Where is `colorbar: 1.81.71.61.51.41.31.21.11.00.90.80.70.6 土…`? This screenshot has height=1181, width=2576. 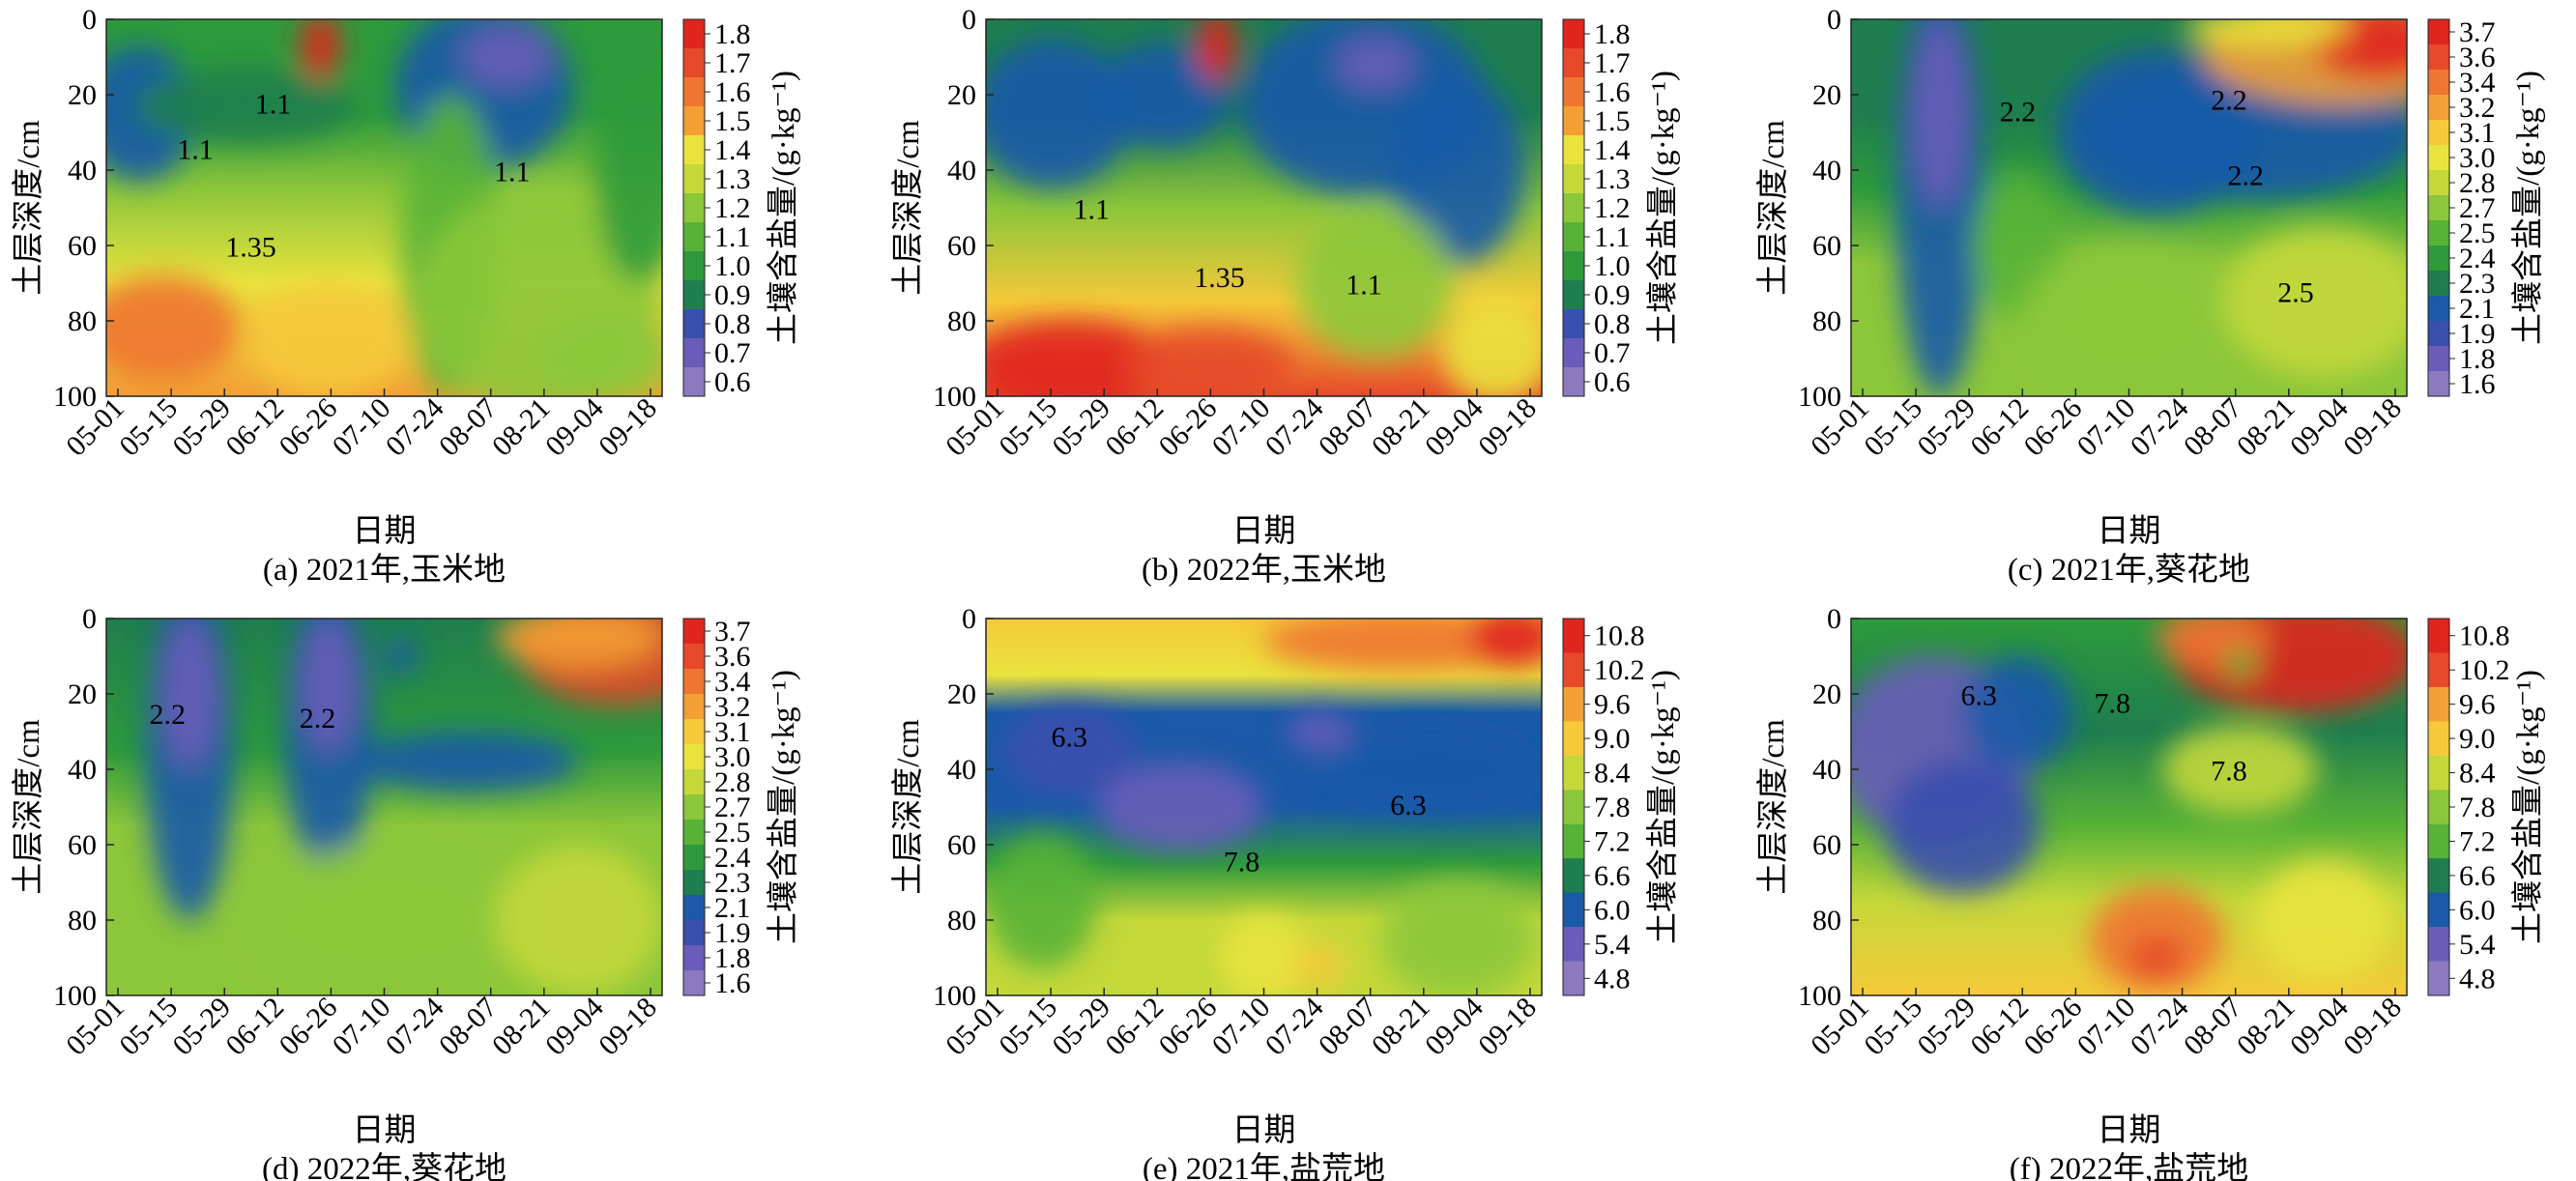 colorbar: 1.81.71.61.51.41.31.21.11.00.90.80.70.6 土… is located at coordinates (741, 208).